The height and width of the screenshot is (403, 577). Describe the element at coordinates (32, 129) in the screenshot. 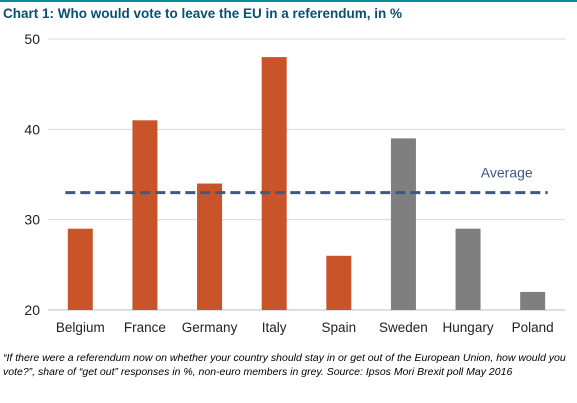

I see `y-tick-label: 40` at that location.